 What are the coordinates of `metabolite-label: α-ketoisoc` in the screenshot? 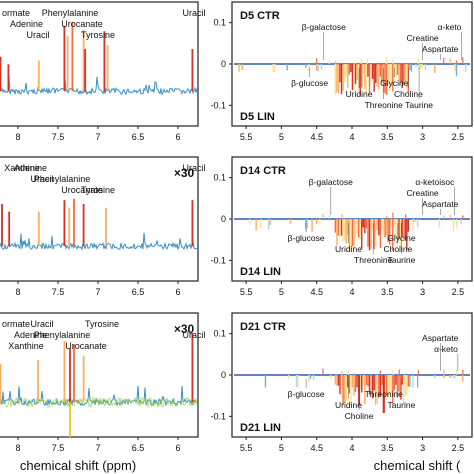 It's located at (435, 182).